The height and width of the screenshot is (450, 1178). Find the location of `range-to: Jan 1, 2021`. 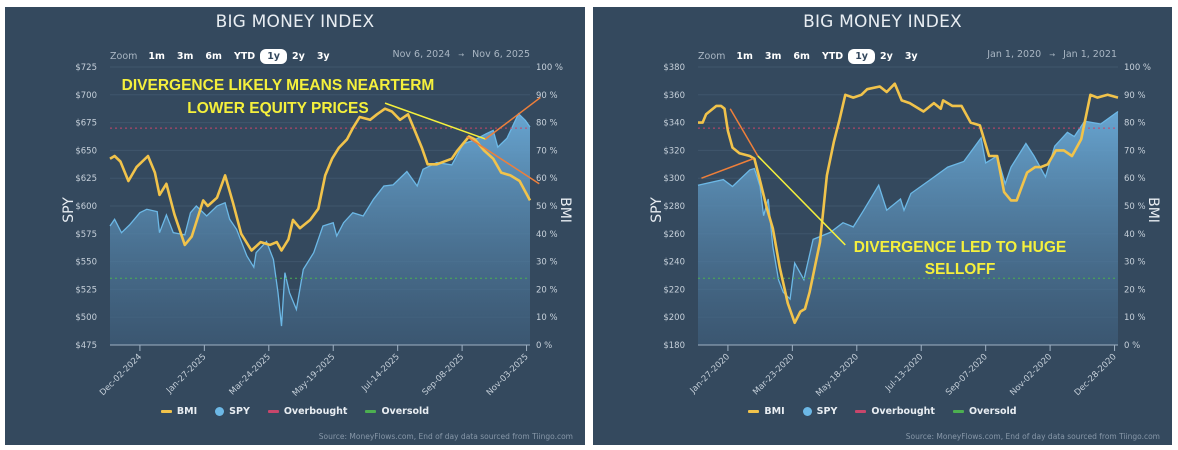

range-to: Jan 1, 2021 is located at coordinates (1090, 54).